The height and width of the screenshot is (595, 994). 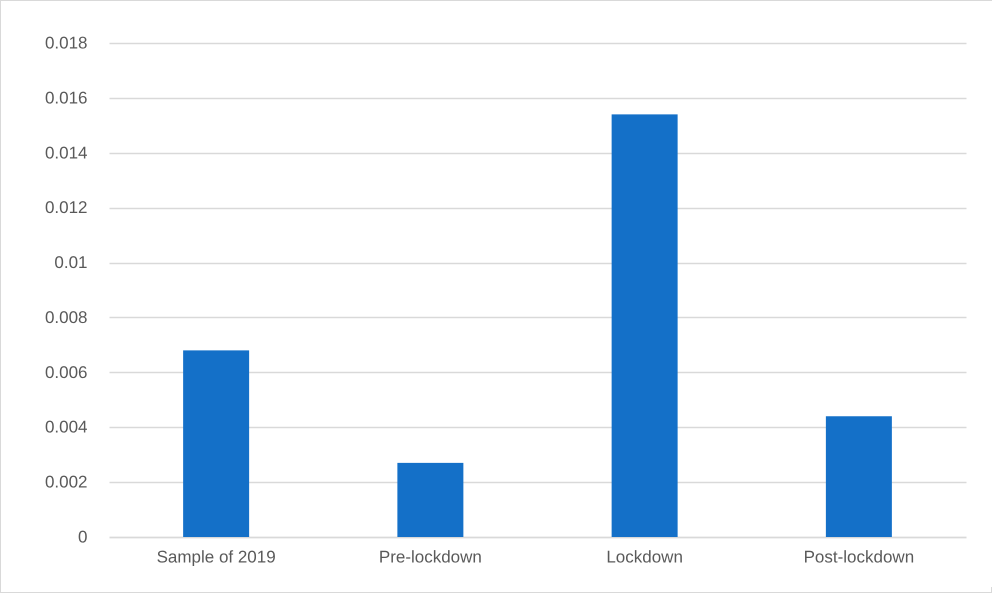 What do you see at coordinates (66, 372) in the screenshot?
I see `y-tick-label: 0.006` at bounding box center [66, 372].